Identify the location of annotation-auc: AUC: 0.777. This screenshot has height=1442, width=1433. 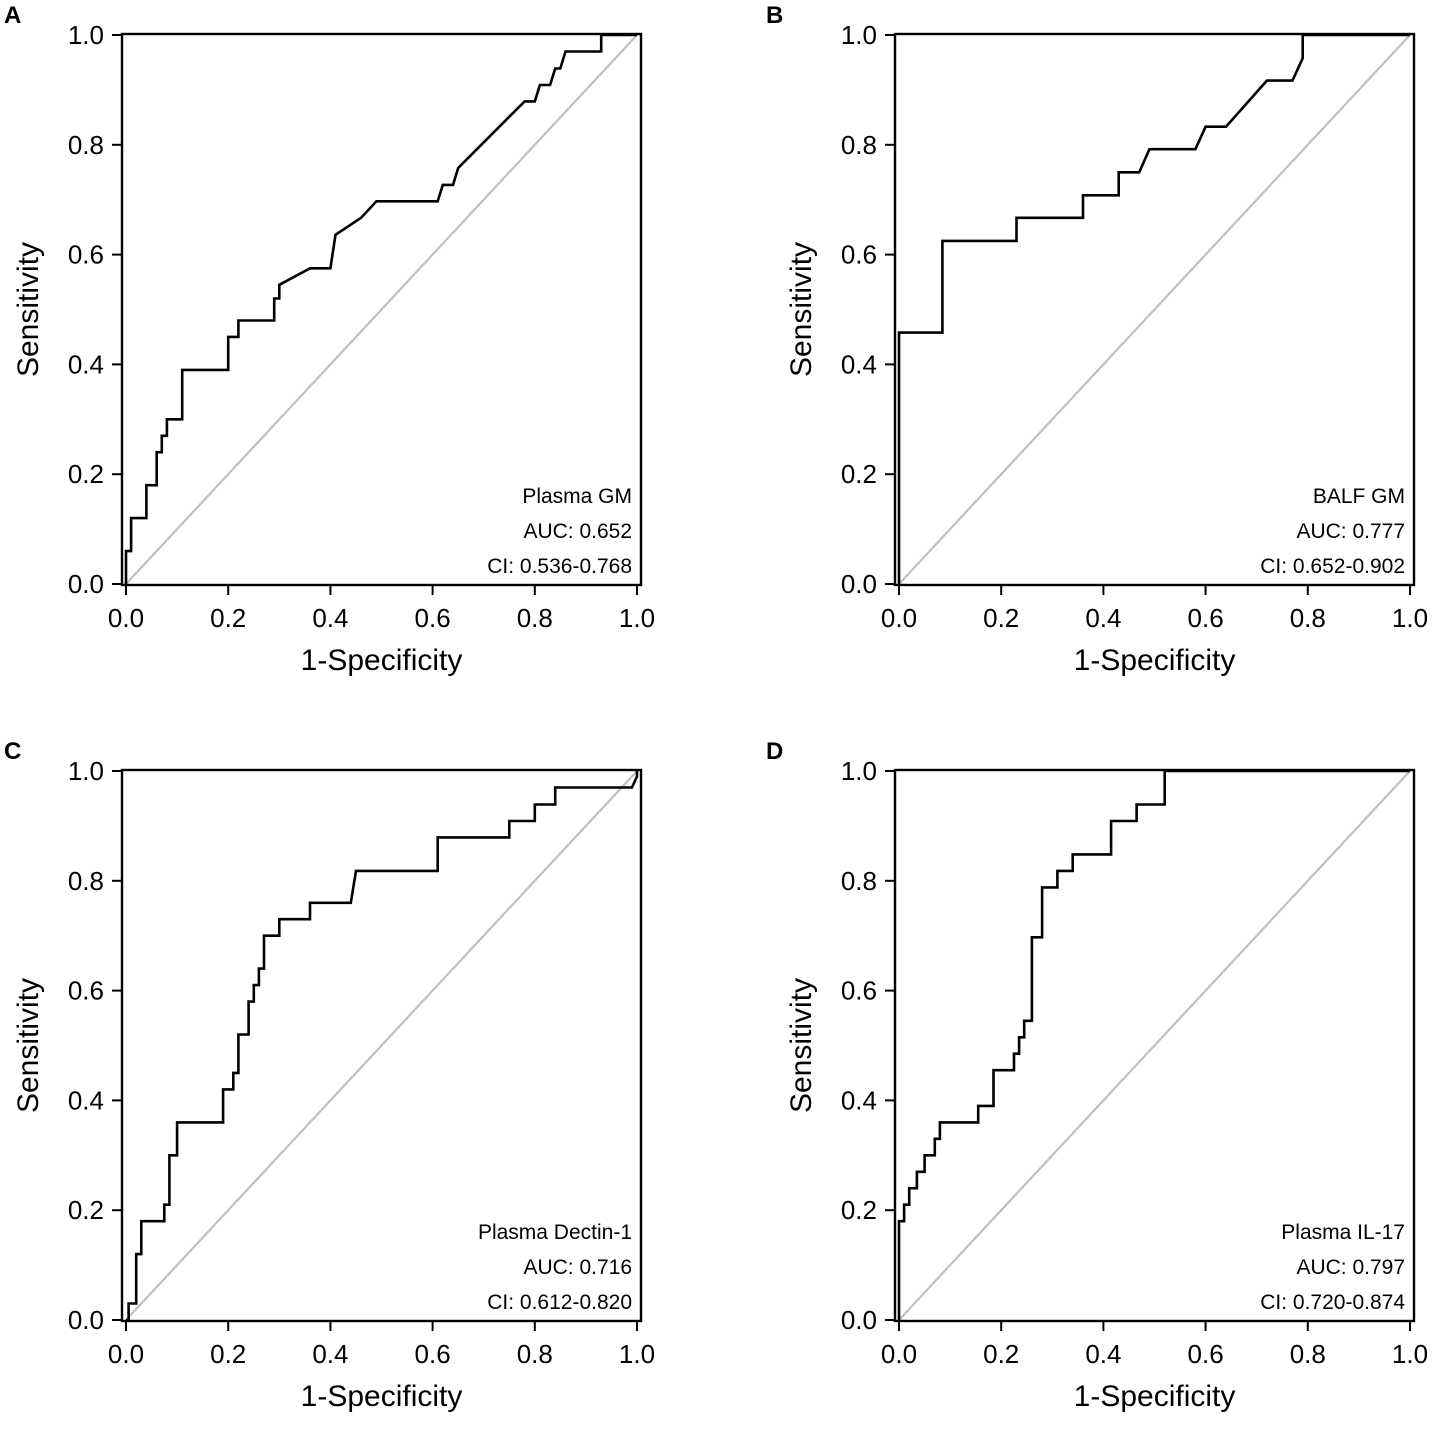
(1350, 531).